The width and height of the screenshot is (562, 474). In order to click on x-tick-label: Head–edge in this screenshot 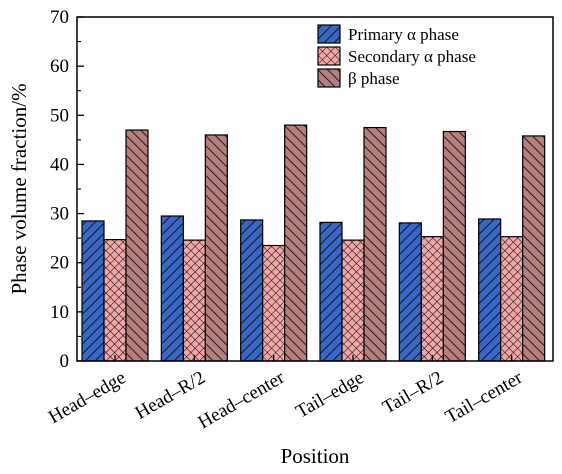, I will do `click(87, 397)`.